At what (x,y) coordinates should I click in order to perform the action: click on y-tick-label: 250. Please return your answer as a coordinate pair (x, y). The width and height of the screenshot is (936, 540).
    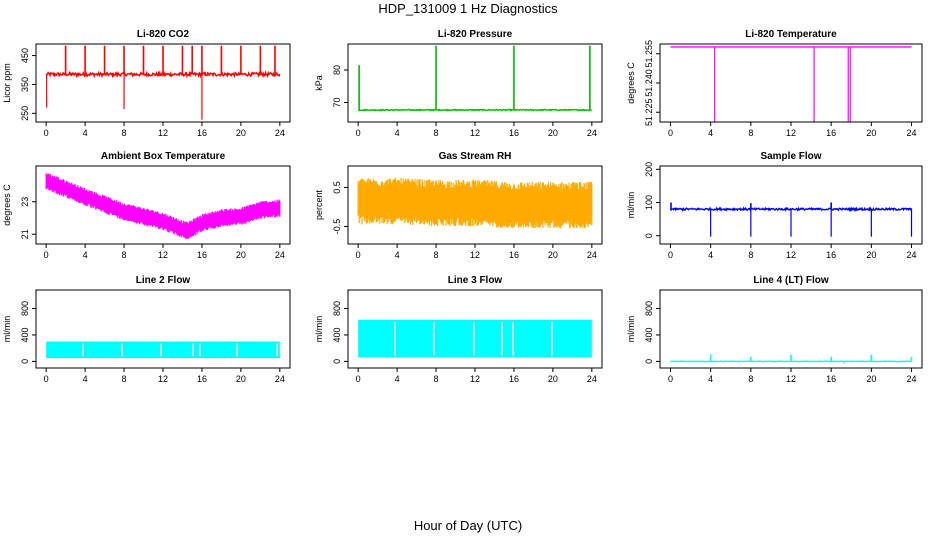
    Looking at the image, I should click on (25, 113).